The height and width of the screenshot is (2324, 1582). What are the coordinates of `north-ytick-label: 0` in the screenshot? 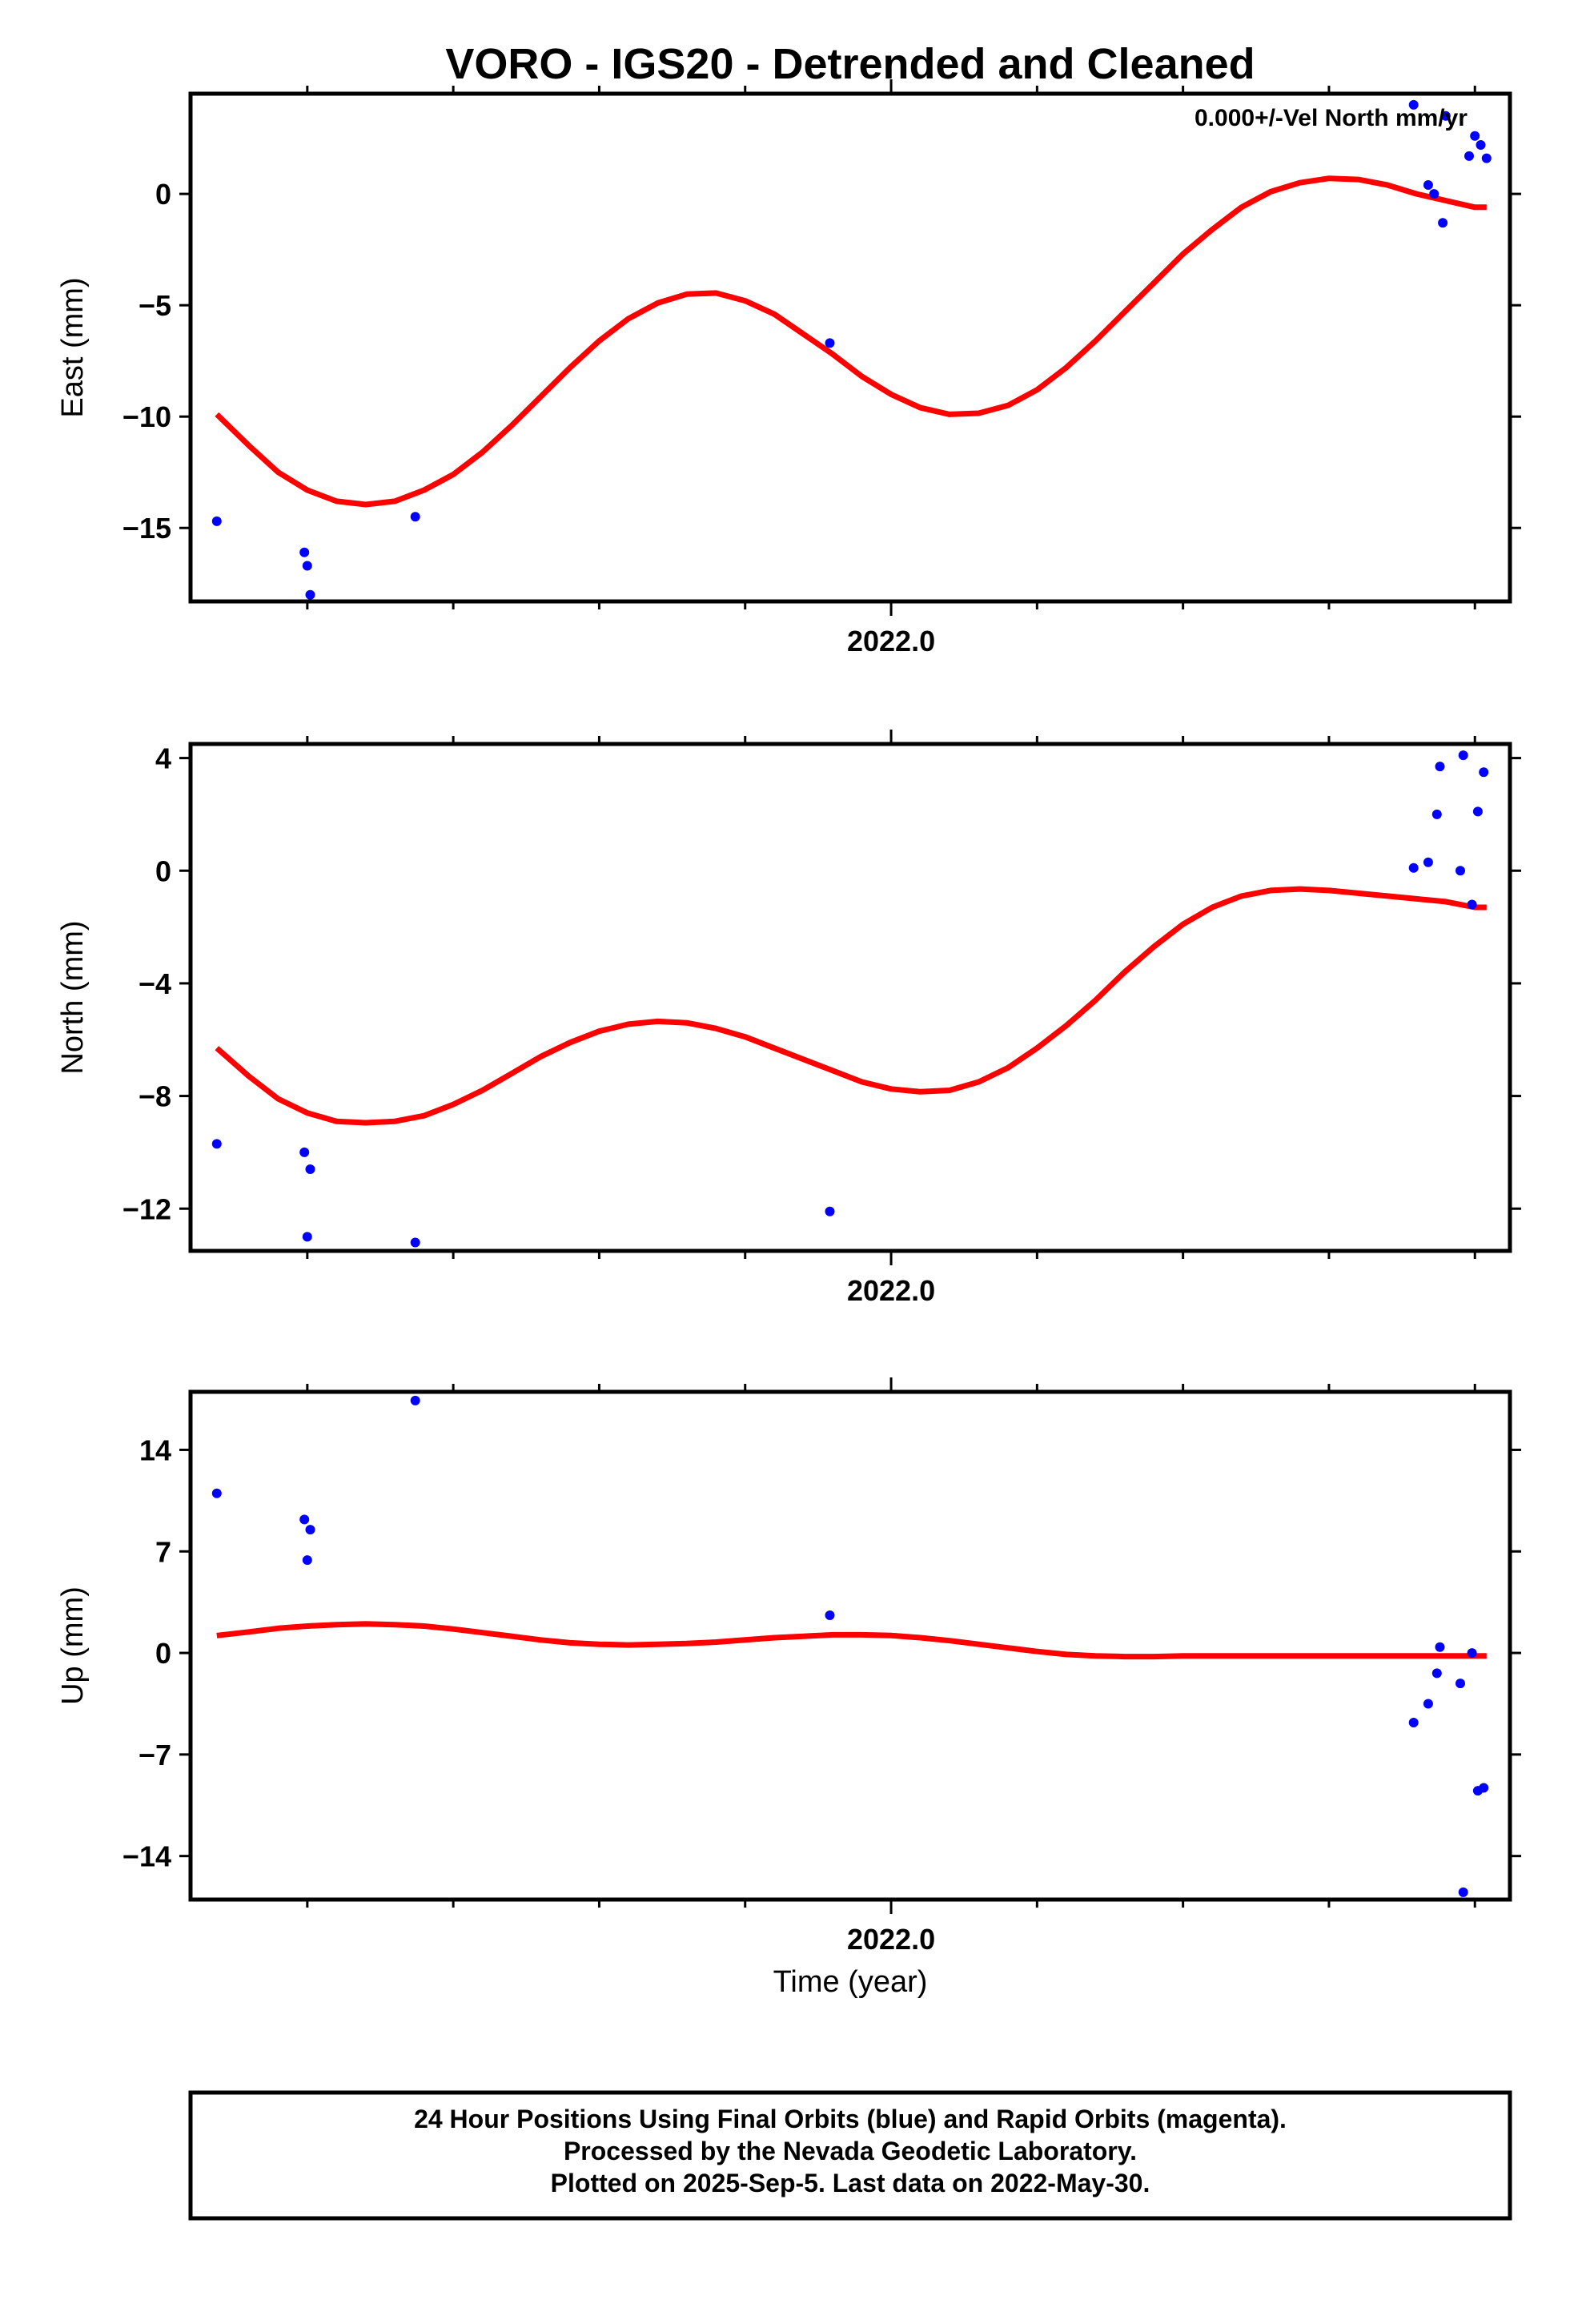 It's located at (163, 870).